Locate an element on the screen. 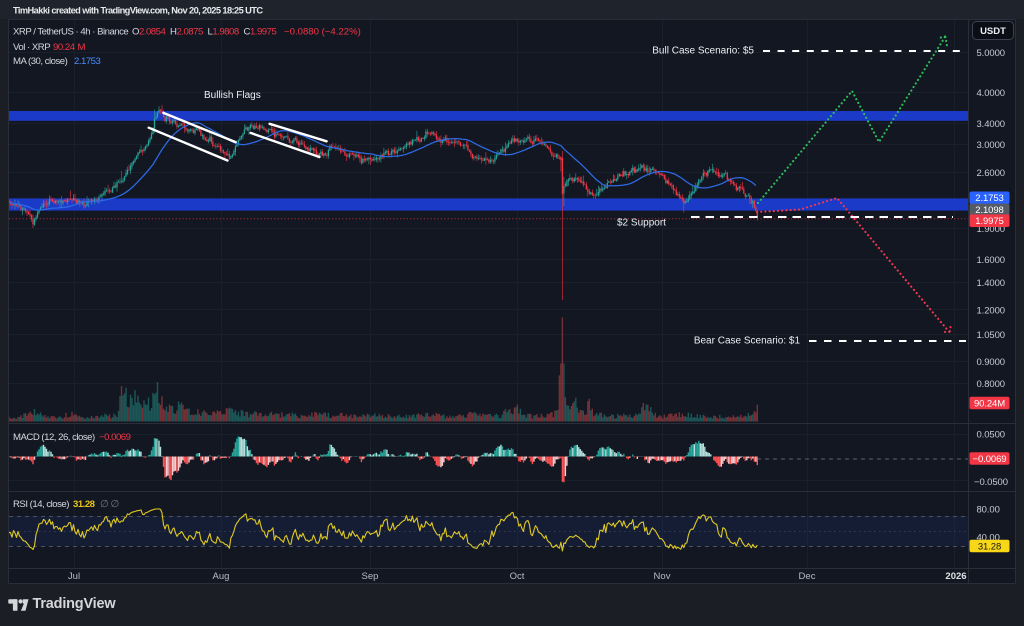 The width and height of the screenshot is (1024, 626). svg-text: Jul is located at coordinates (74, 576).